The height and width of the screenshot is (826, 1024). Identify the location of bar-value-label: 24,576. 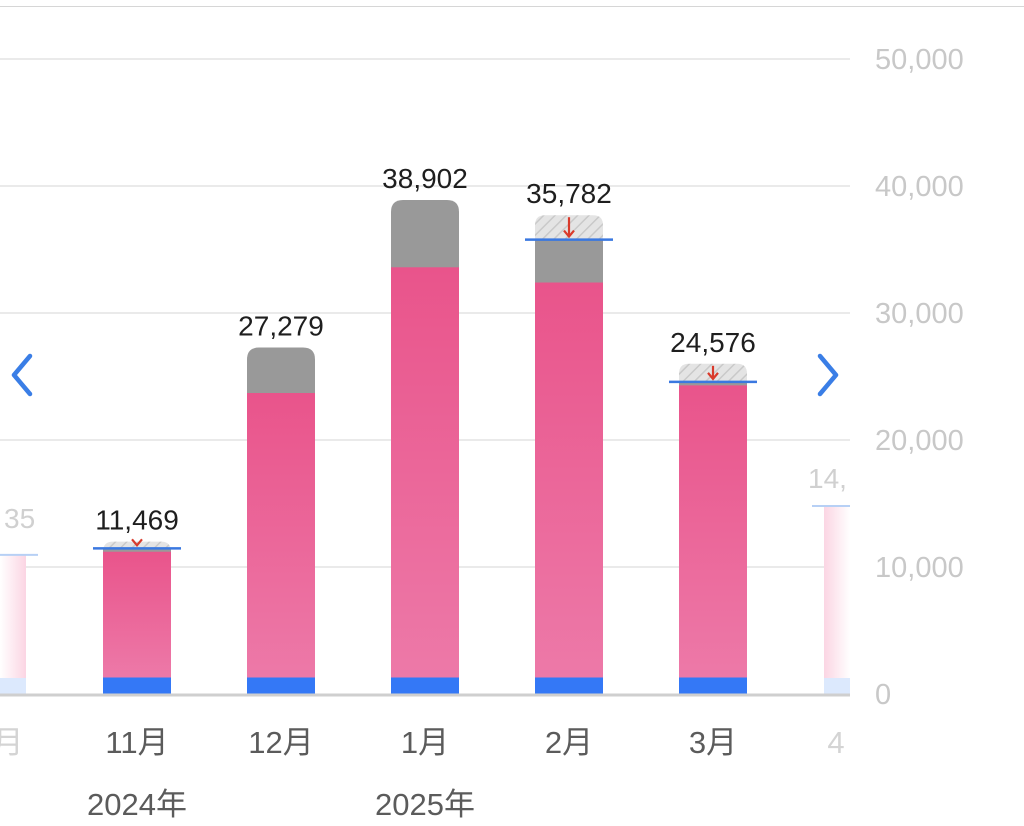
(713, 342).